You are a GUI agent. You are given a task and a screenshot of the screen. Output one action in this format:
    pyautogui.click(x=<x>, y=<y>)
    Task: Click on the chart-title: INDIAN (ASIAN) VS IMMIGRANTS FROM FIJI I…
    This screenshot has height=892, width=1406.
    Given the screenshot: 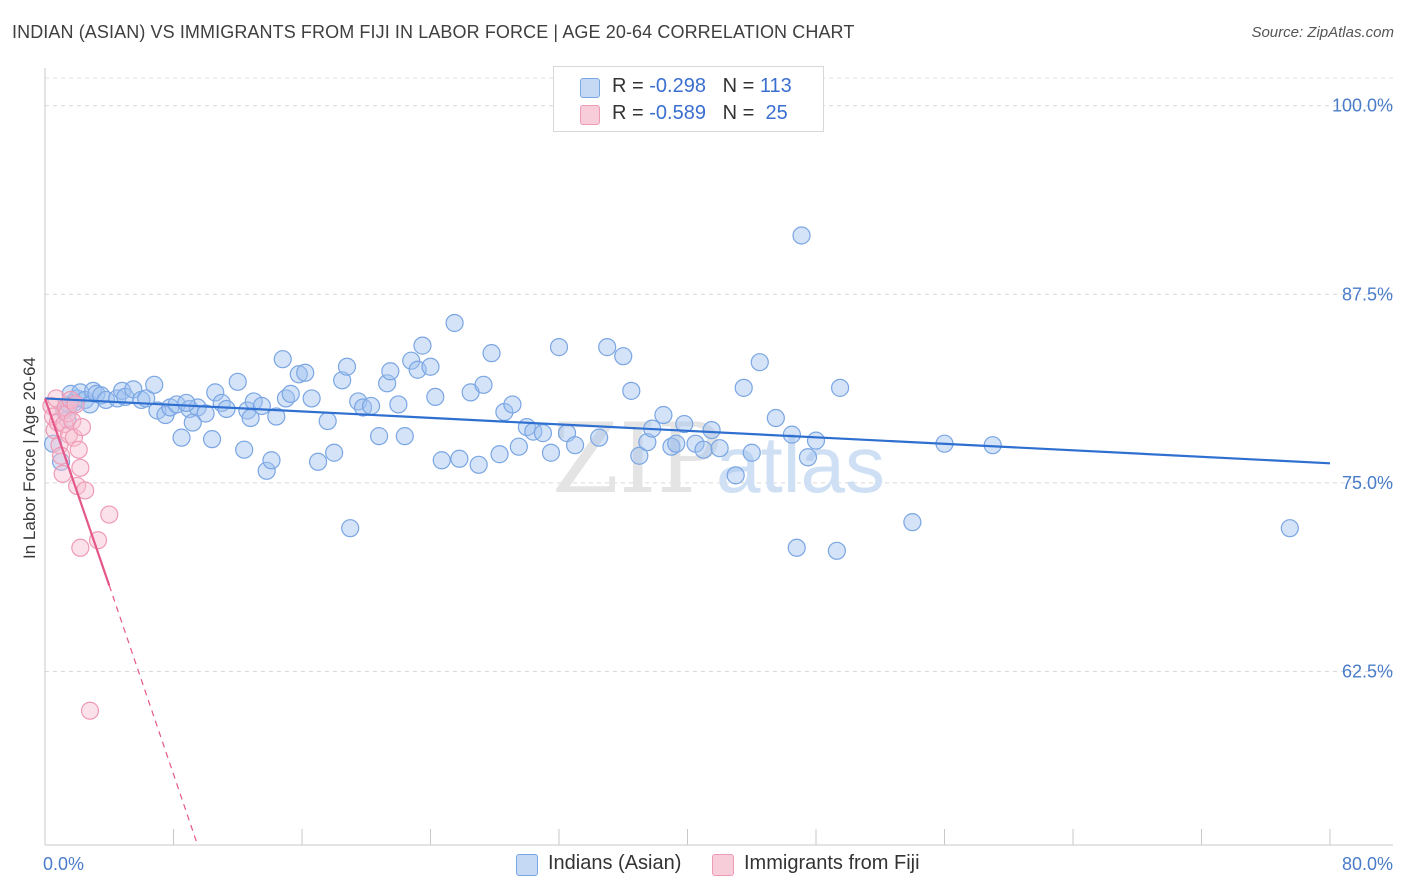 What is the action you would take?
    pyautogui.click(x=433, y=32)
    